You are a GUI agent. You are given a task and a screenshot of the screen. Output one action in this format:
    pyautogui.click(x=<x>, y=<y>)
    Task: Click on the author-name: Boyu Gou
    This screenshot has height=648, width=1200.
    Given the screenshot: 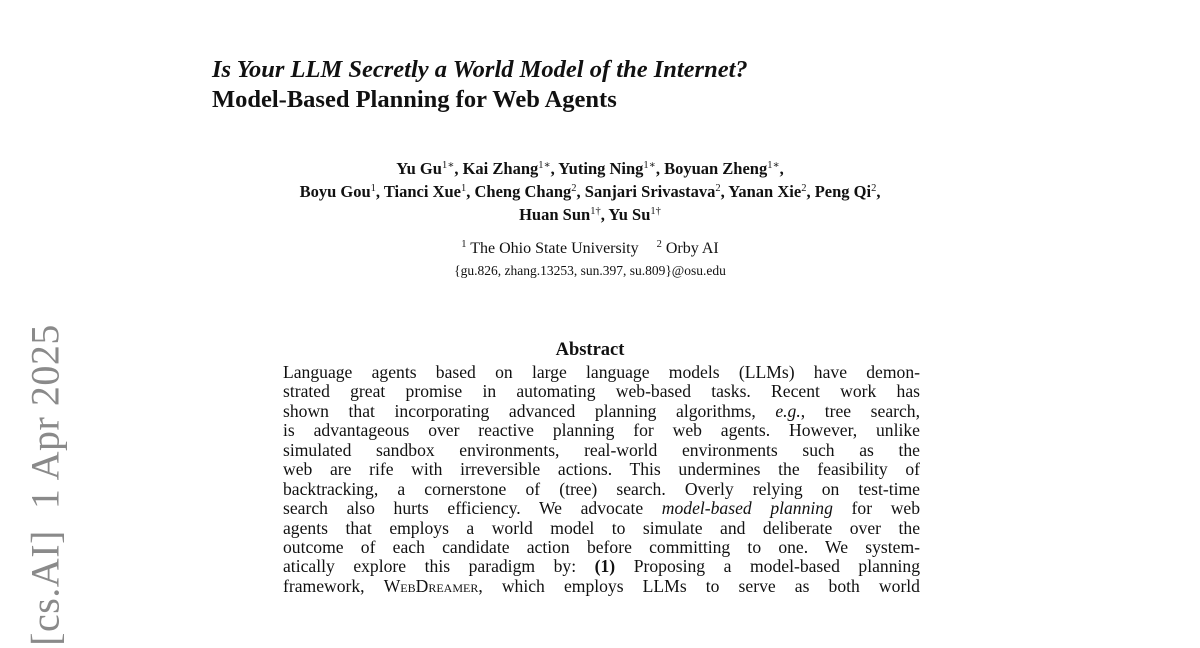 What is the action you would take?
    pyautogui.click(x=335, y=191)
    